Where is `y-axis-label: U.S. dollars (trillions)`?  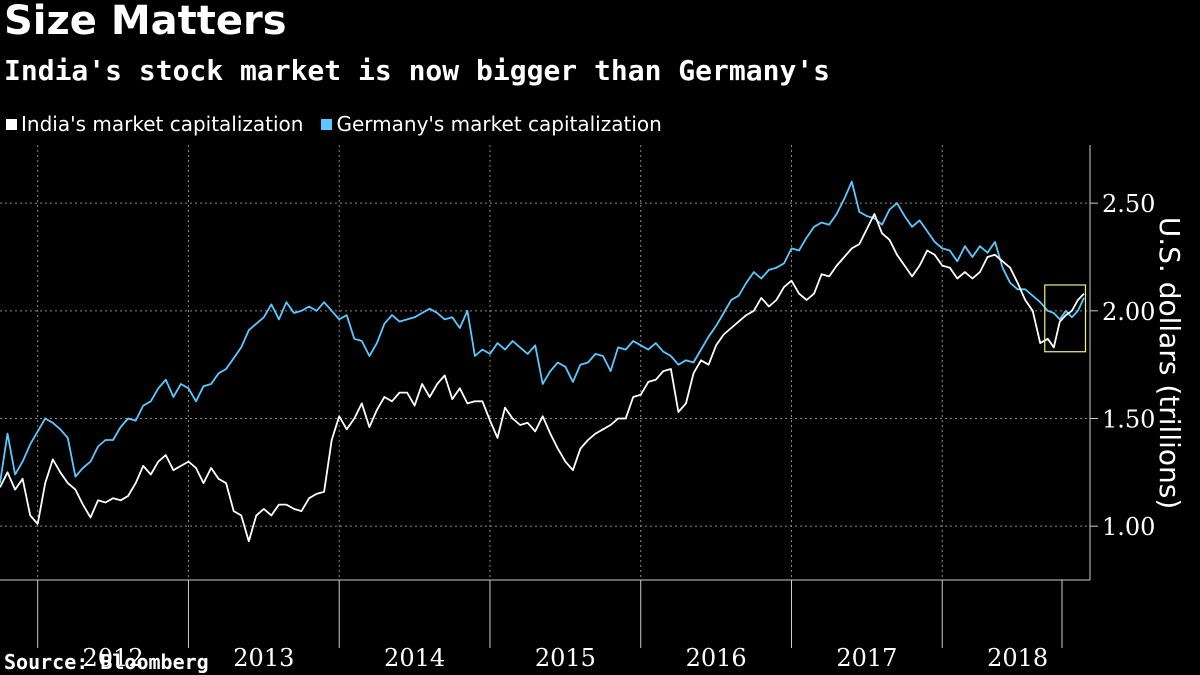 y-axis-label: U.S. dollars (trillions) is located at coordinates (1169, 363).